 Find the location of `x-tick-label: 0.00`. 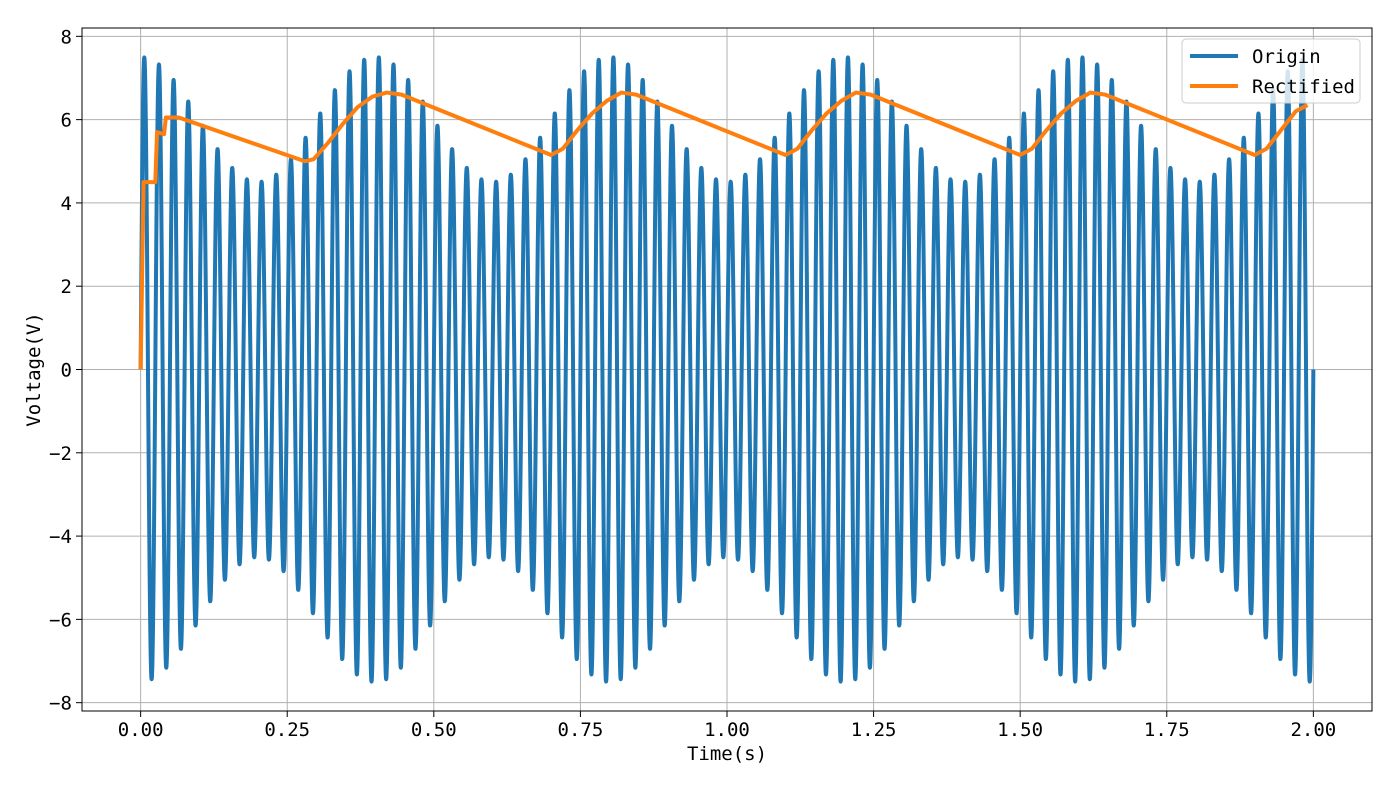

x-tick-label: 0.00 is located at coordinates (141, 730).